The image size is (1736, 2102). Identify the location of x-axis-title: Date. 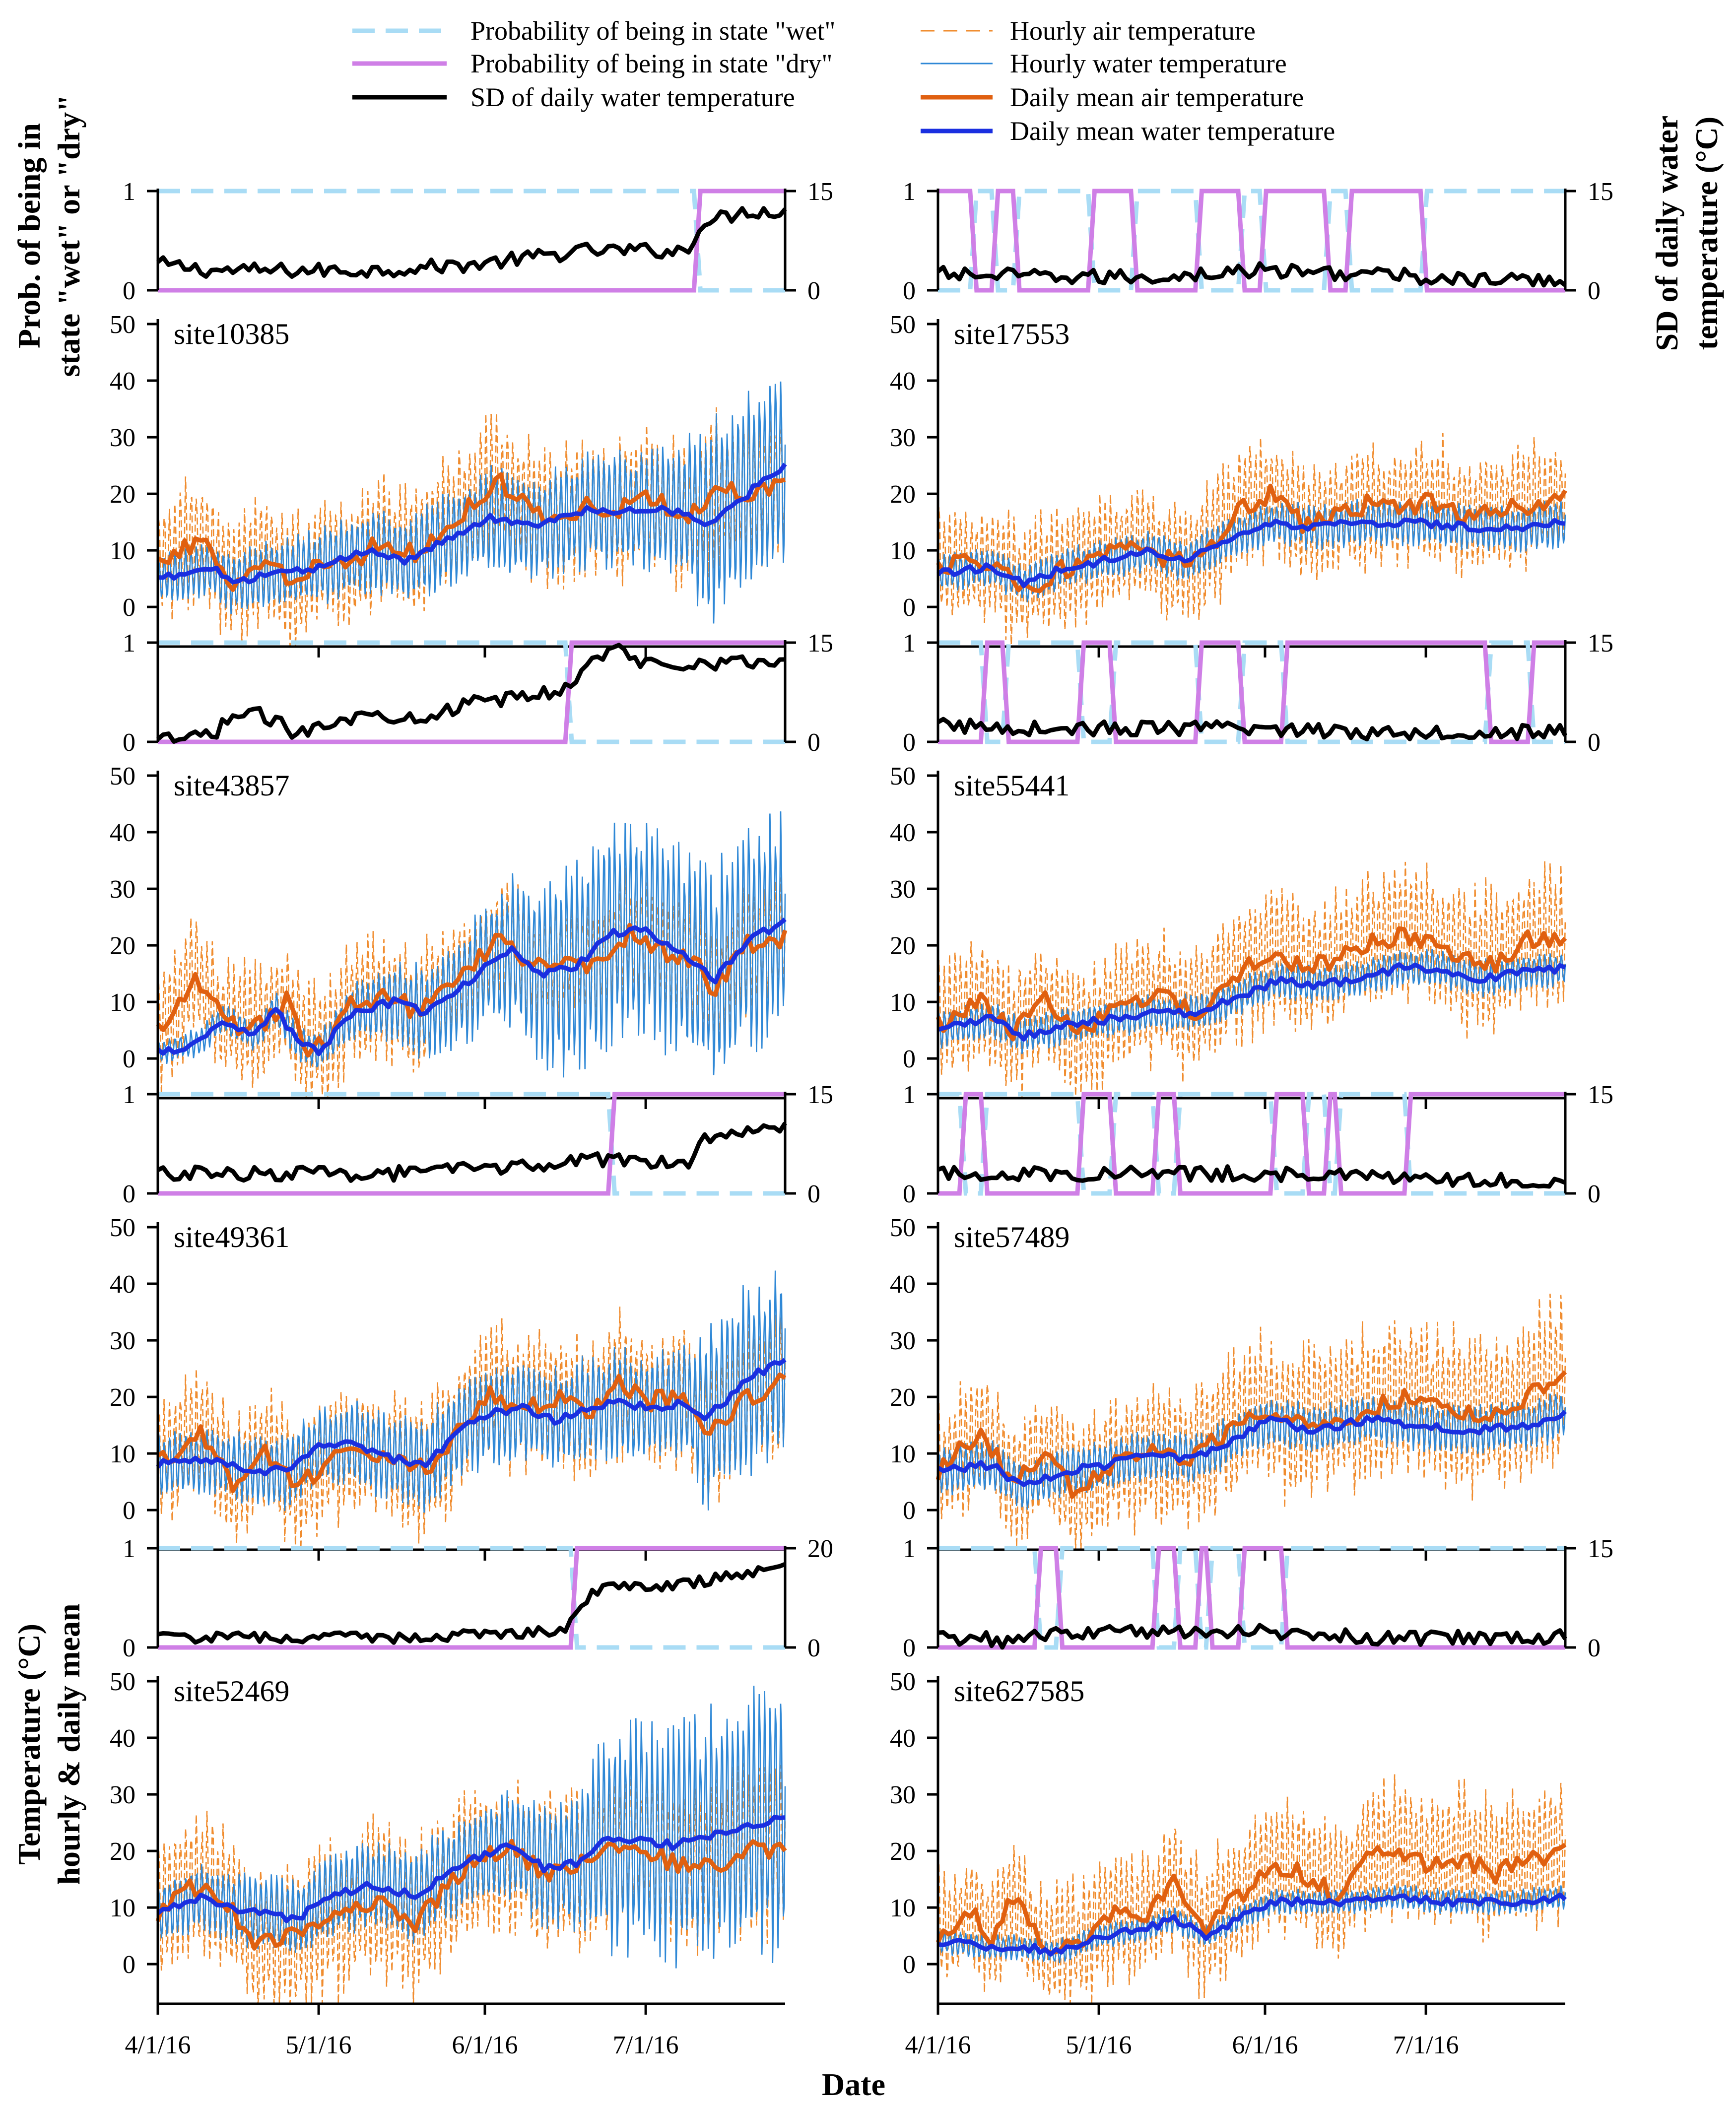
(853, 2084).